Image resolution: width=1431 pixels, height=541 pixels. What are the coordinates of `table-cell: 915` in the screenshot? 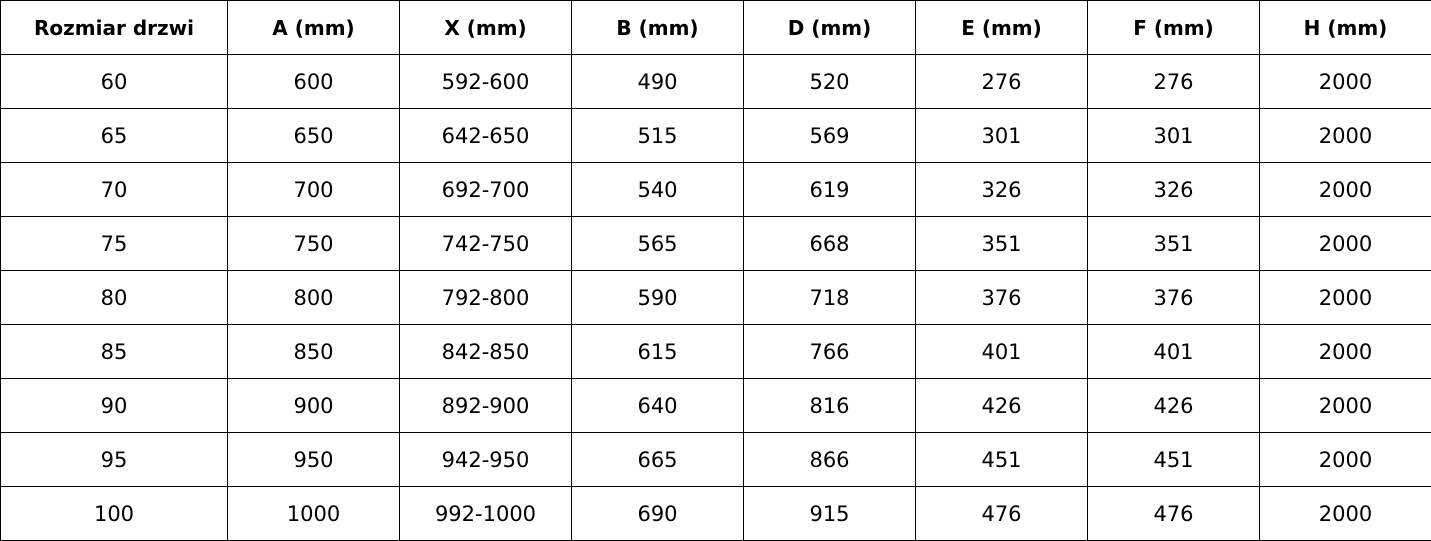 It's located at (829, 513).